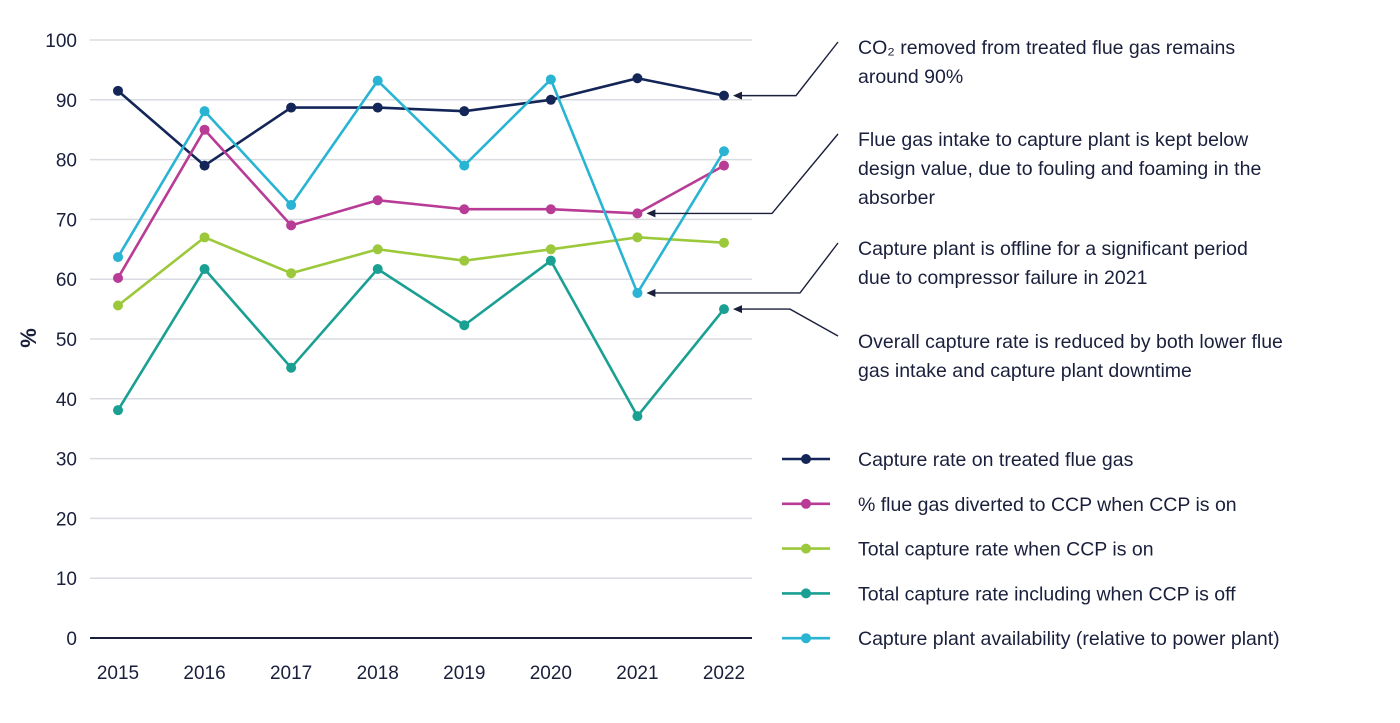 The height and width of the screenshot is (723, 1400). What do you see at coordinates (551, 673) in the screenshot?
I see `x-tick-label: 2020` at bounding box center [551, 673].